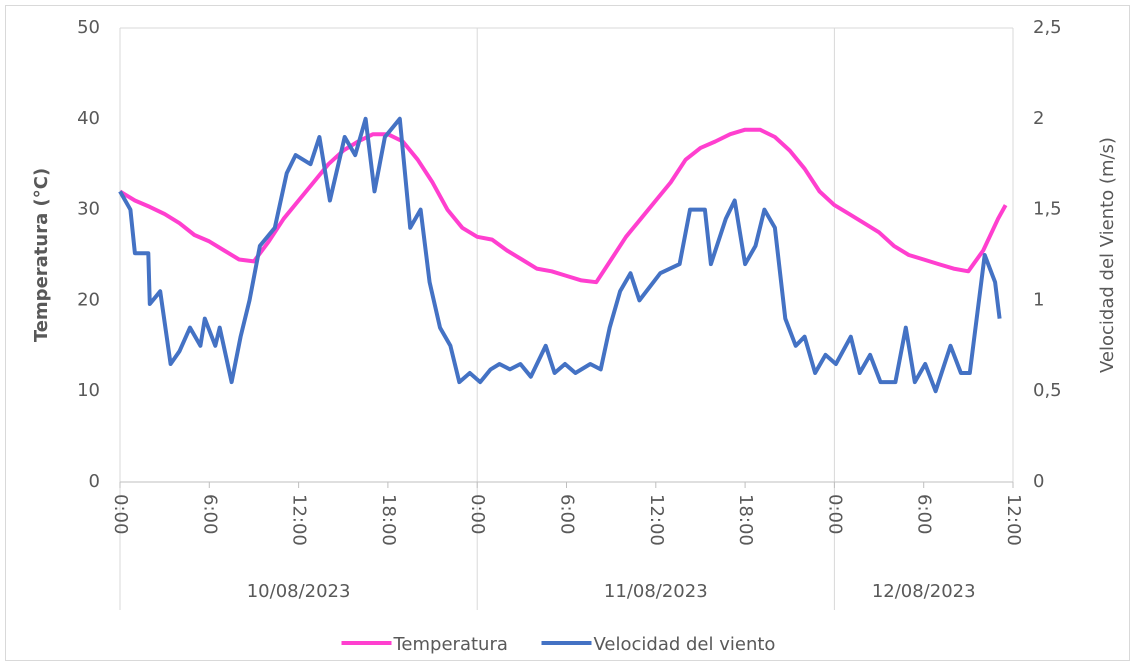  Describe the element at coordinates (1107, 255) in the screenshot. I see `y2-axis-title: Velocidad del Viento (m/s)` at that location.